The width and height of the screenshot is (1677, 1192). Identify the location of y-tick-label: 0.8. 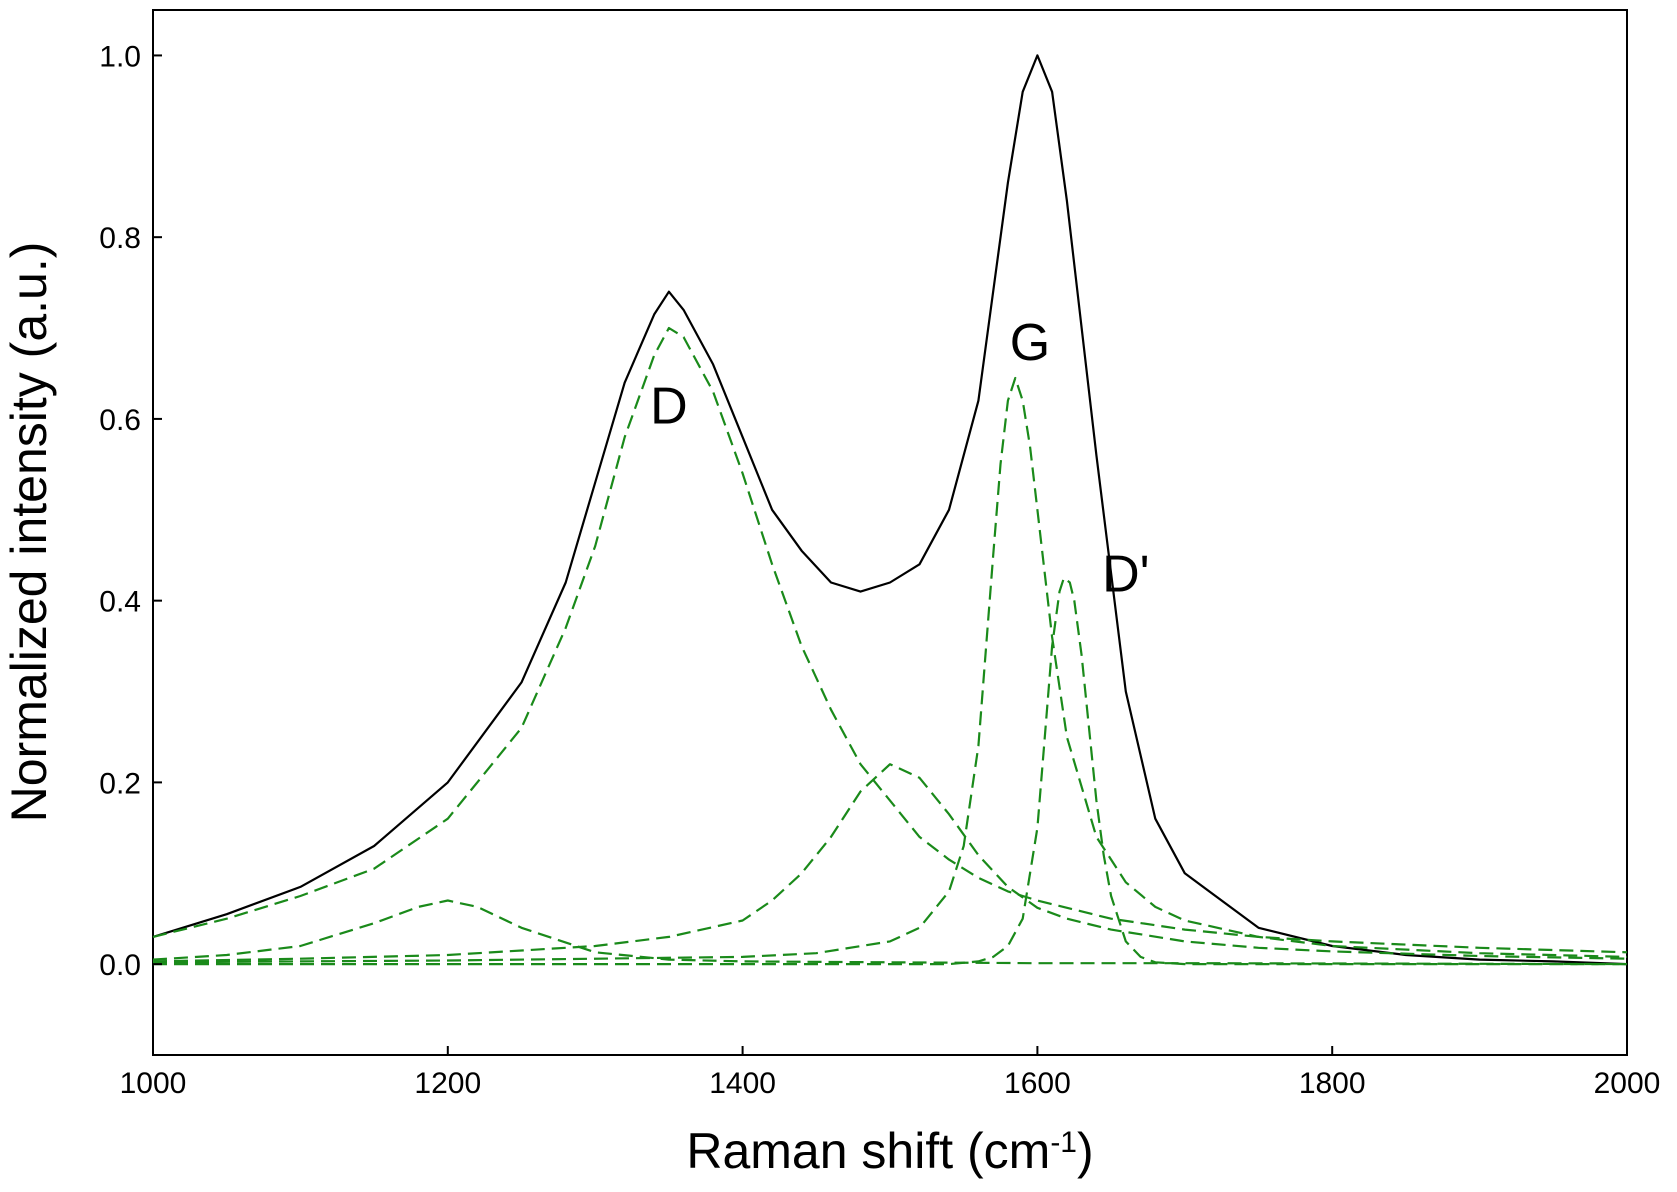
(120, 238).